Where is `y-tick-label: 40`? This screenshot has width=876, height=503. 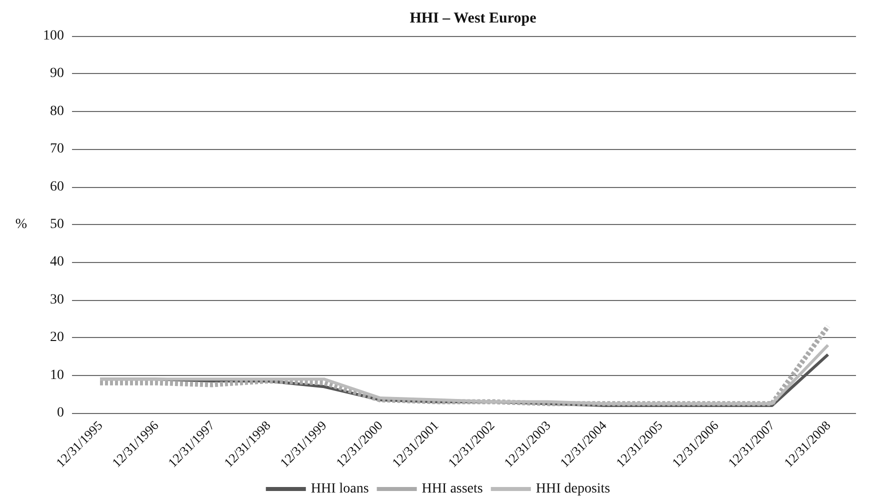 y-tick-label: 40 is located at coordinates (57, 262).